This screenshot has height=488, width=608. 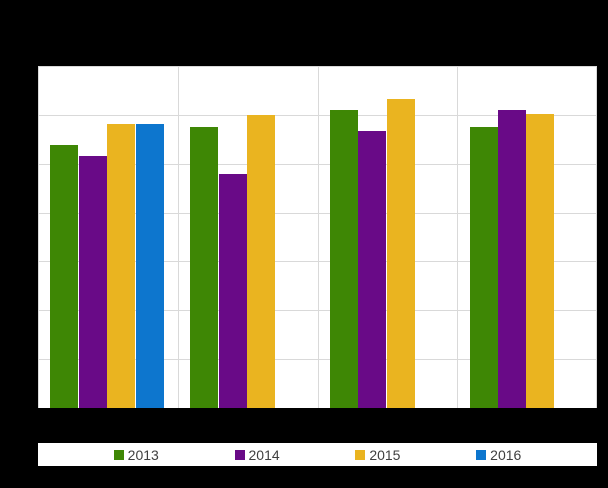 I want to click on legend-swatch-2015, so click(x=360, y=454).